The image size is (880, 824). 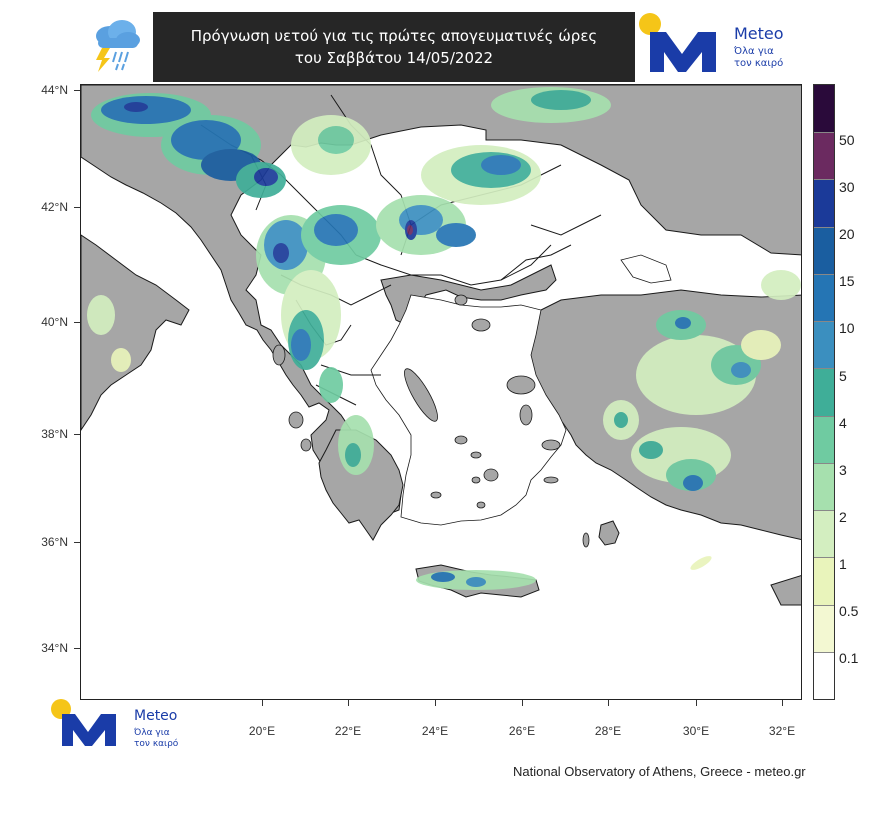 What do you see at coordinates (849, 658) in the screenshot?
I see `legend-label-0.1: 0.1` at bounding box center [849, 658].